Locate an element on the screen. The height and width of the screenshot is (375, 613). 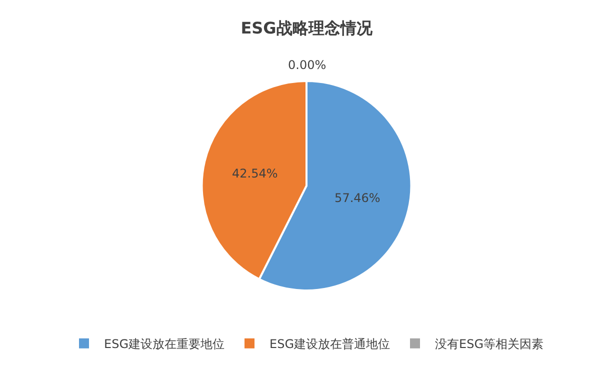
legend-label: ESG建设放在普通地位 is located at coordinates (330, 344).